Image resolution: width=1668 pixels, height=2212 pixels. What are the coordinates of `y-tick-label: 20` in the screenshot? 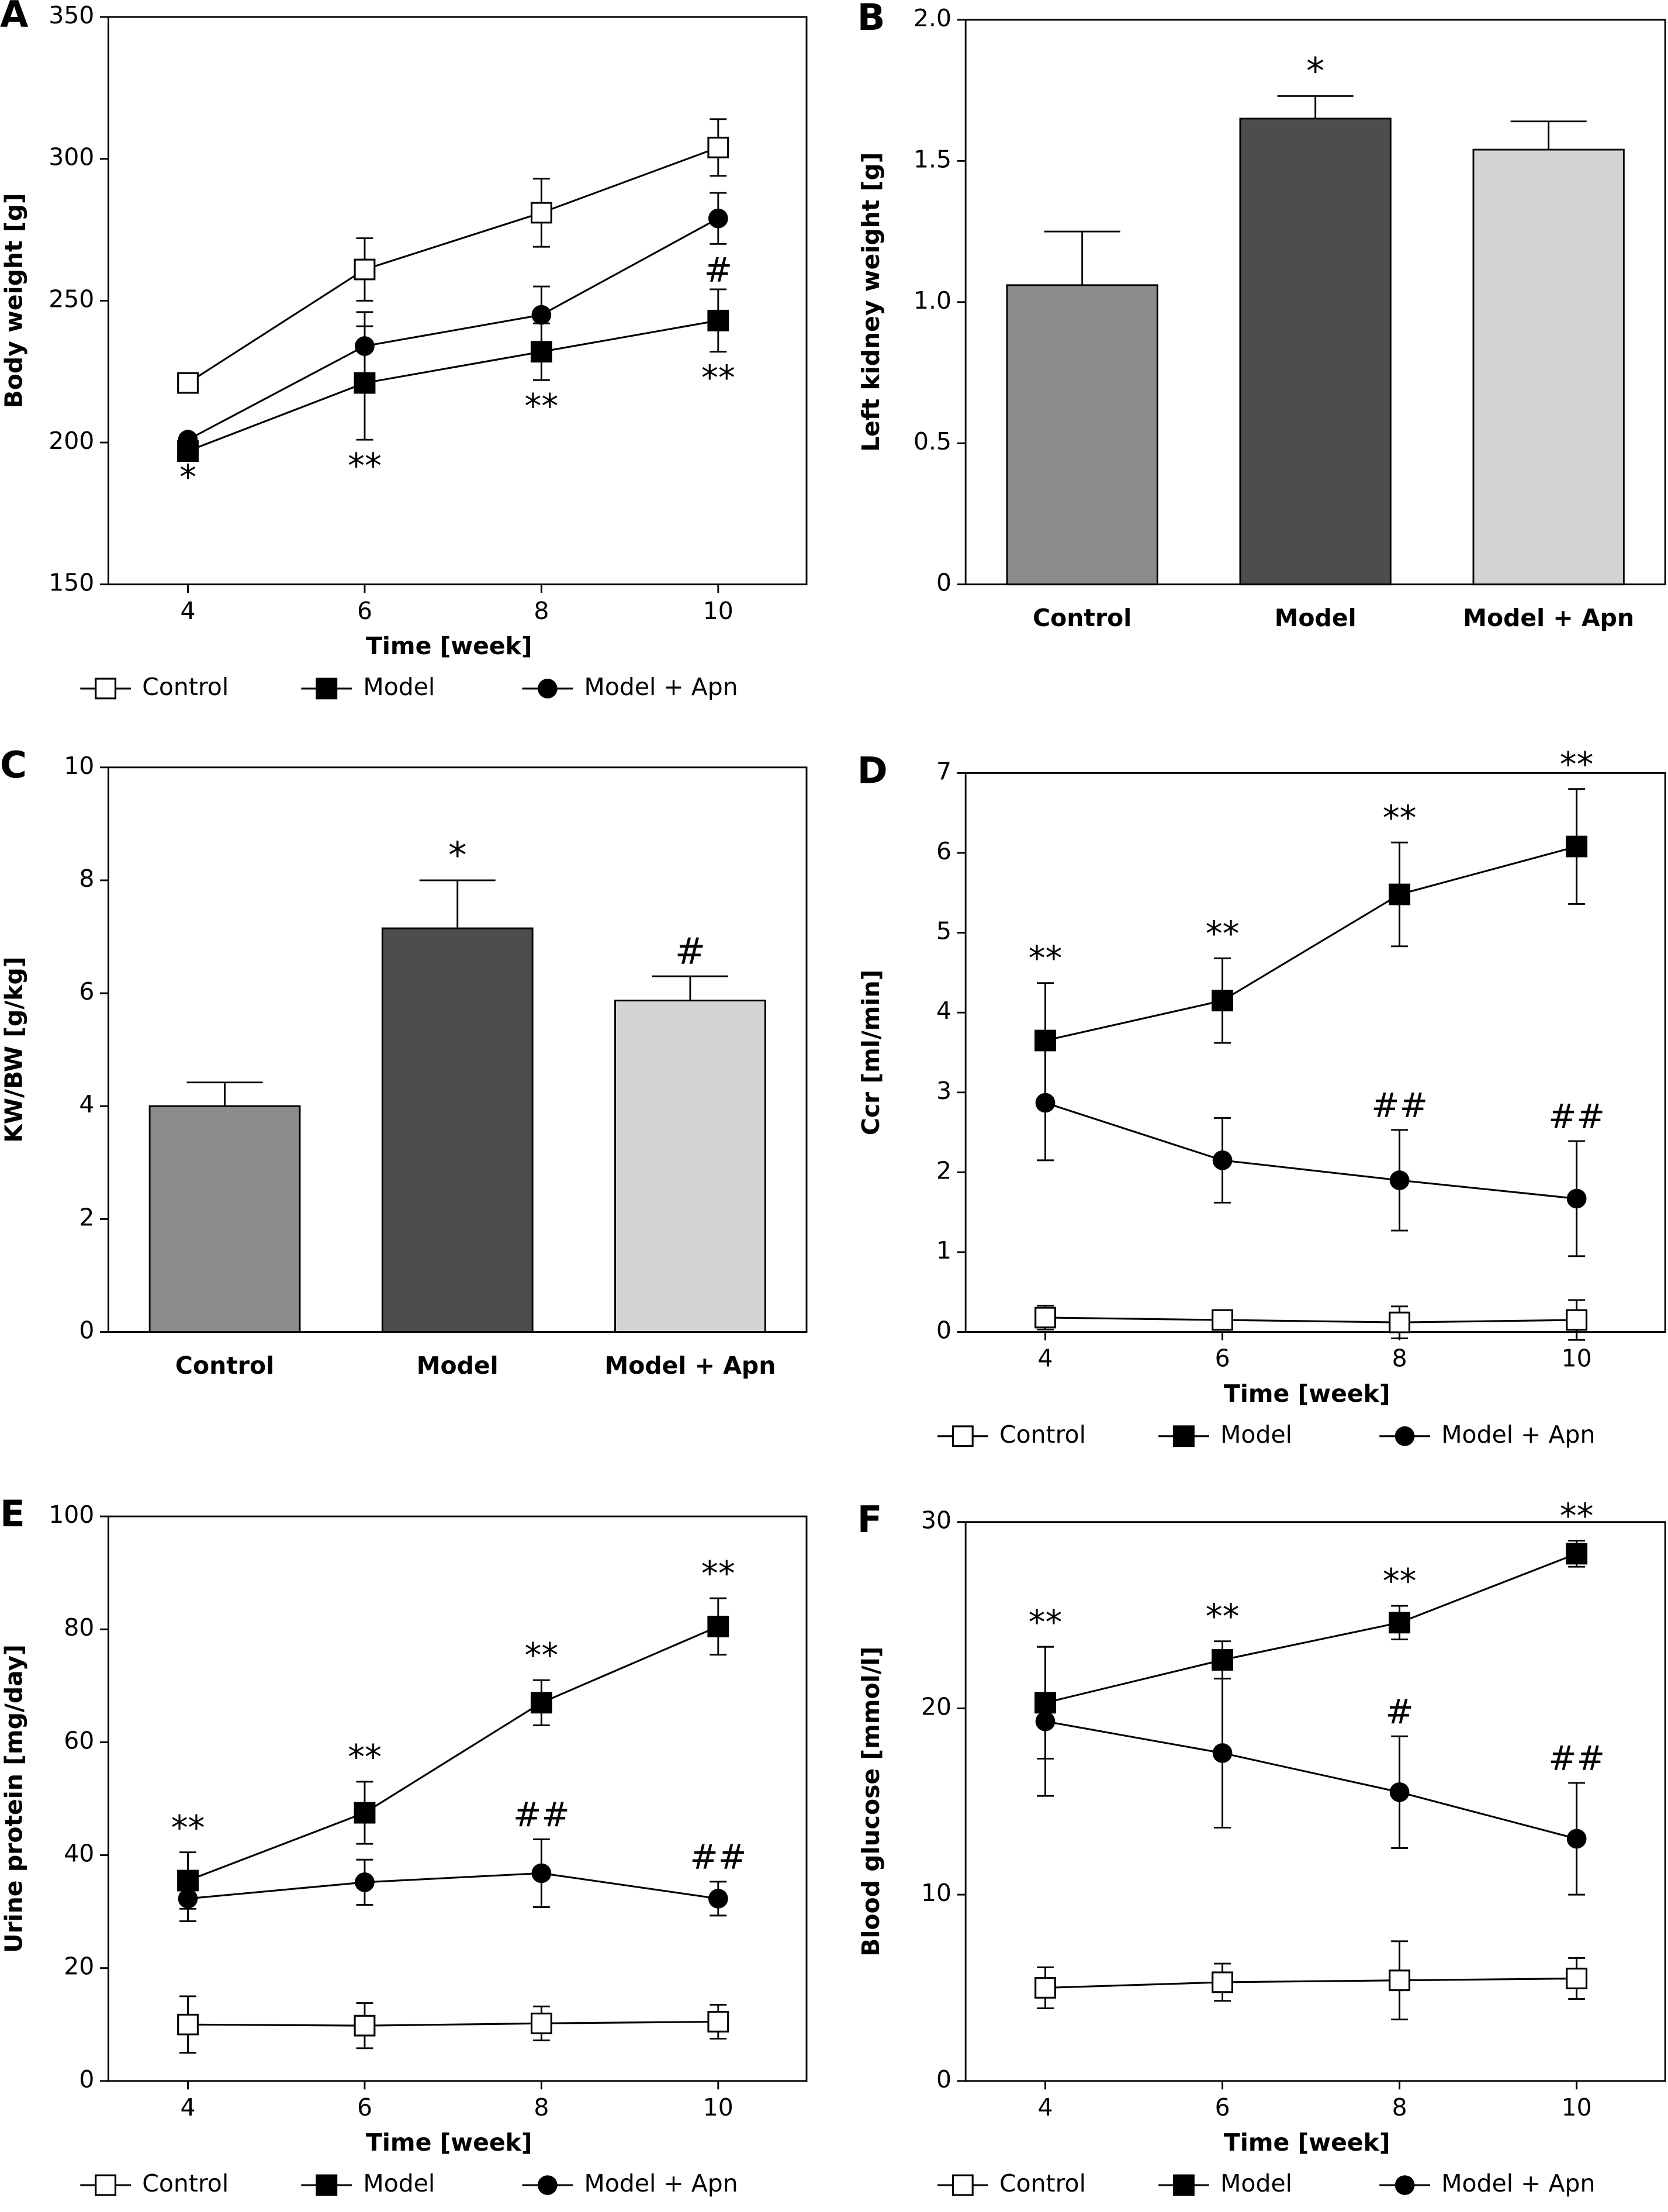 It's located at (79, 1966).